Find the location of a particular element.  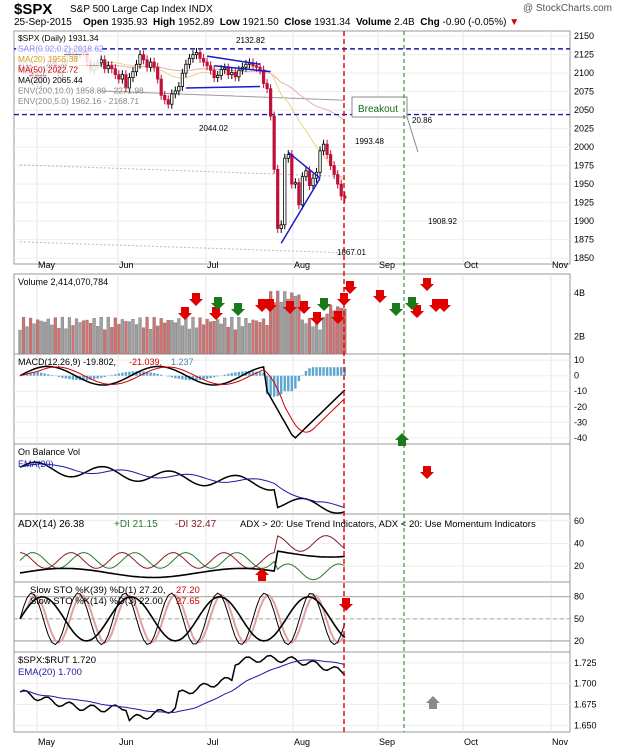

legend-bg is located at coordinates (58, 39).